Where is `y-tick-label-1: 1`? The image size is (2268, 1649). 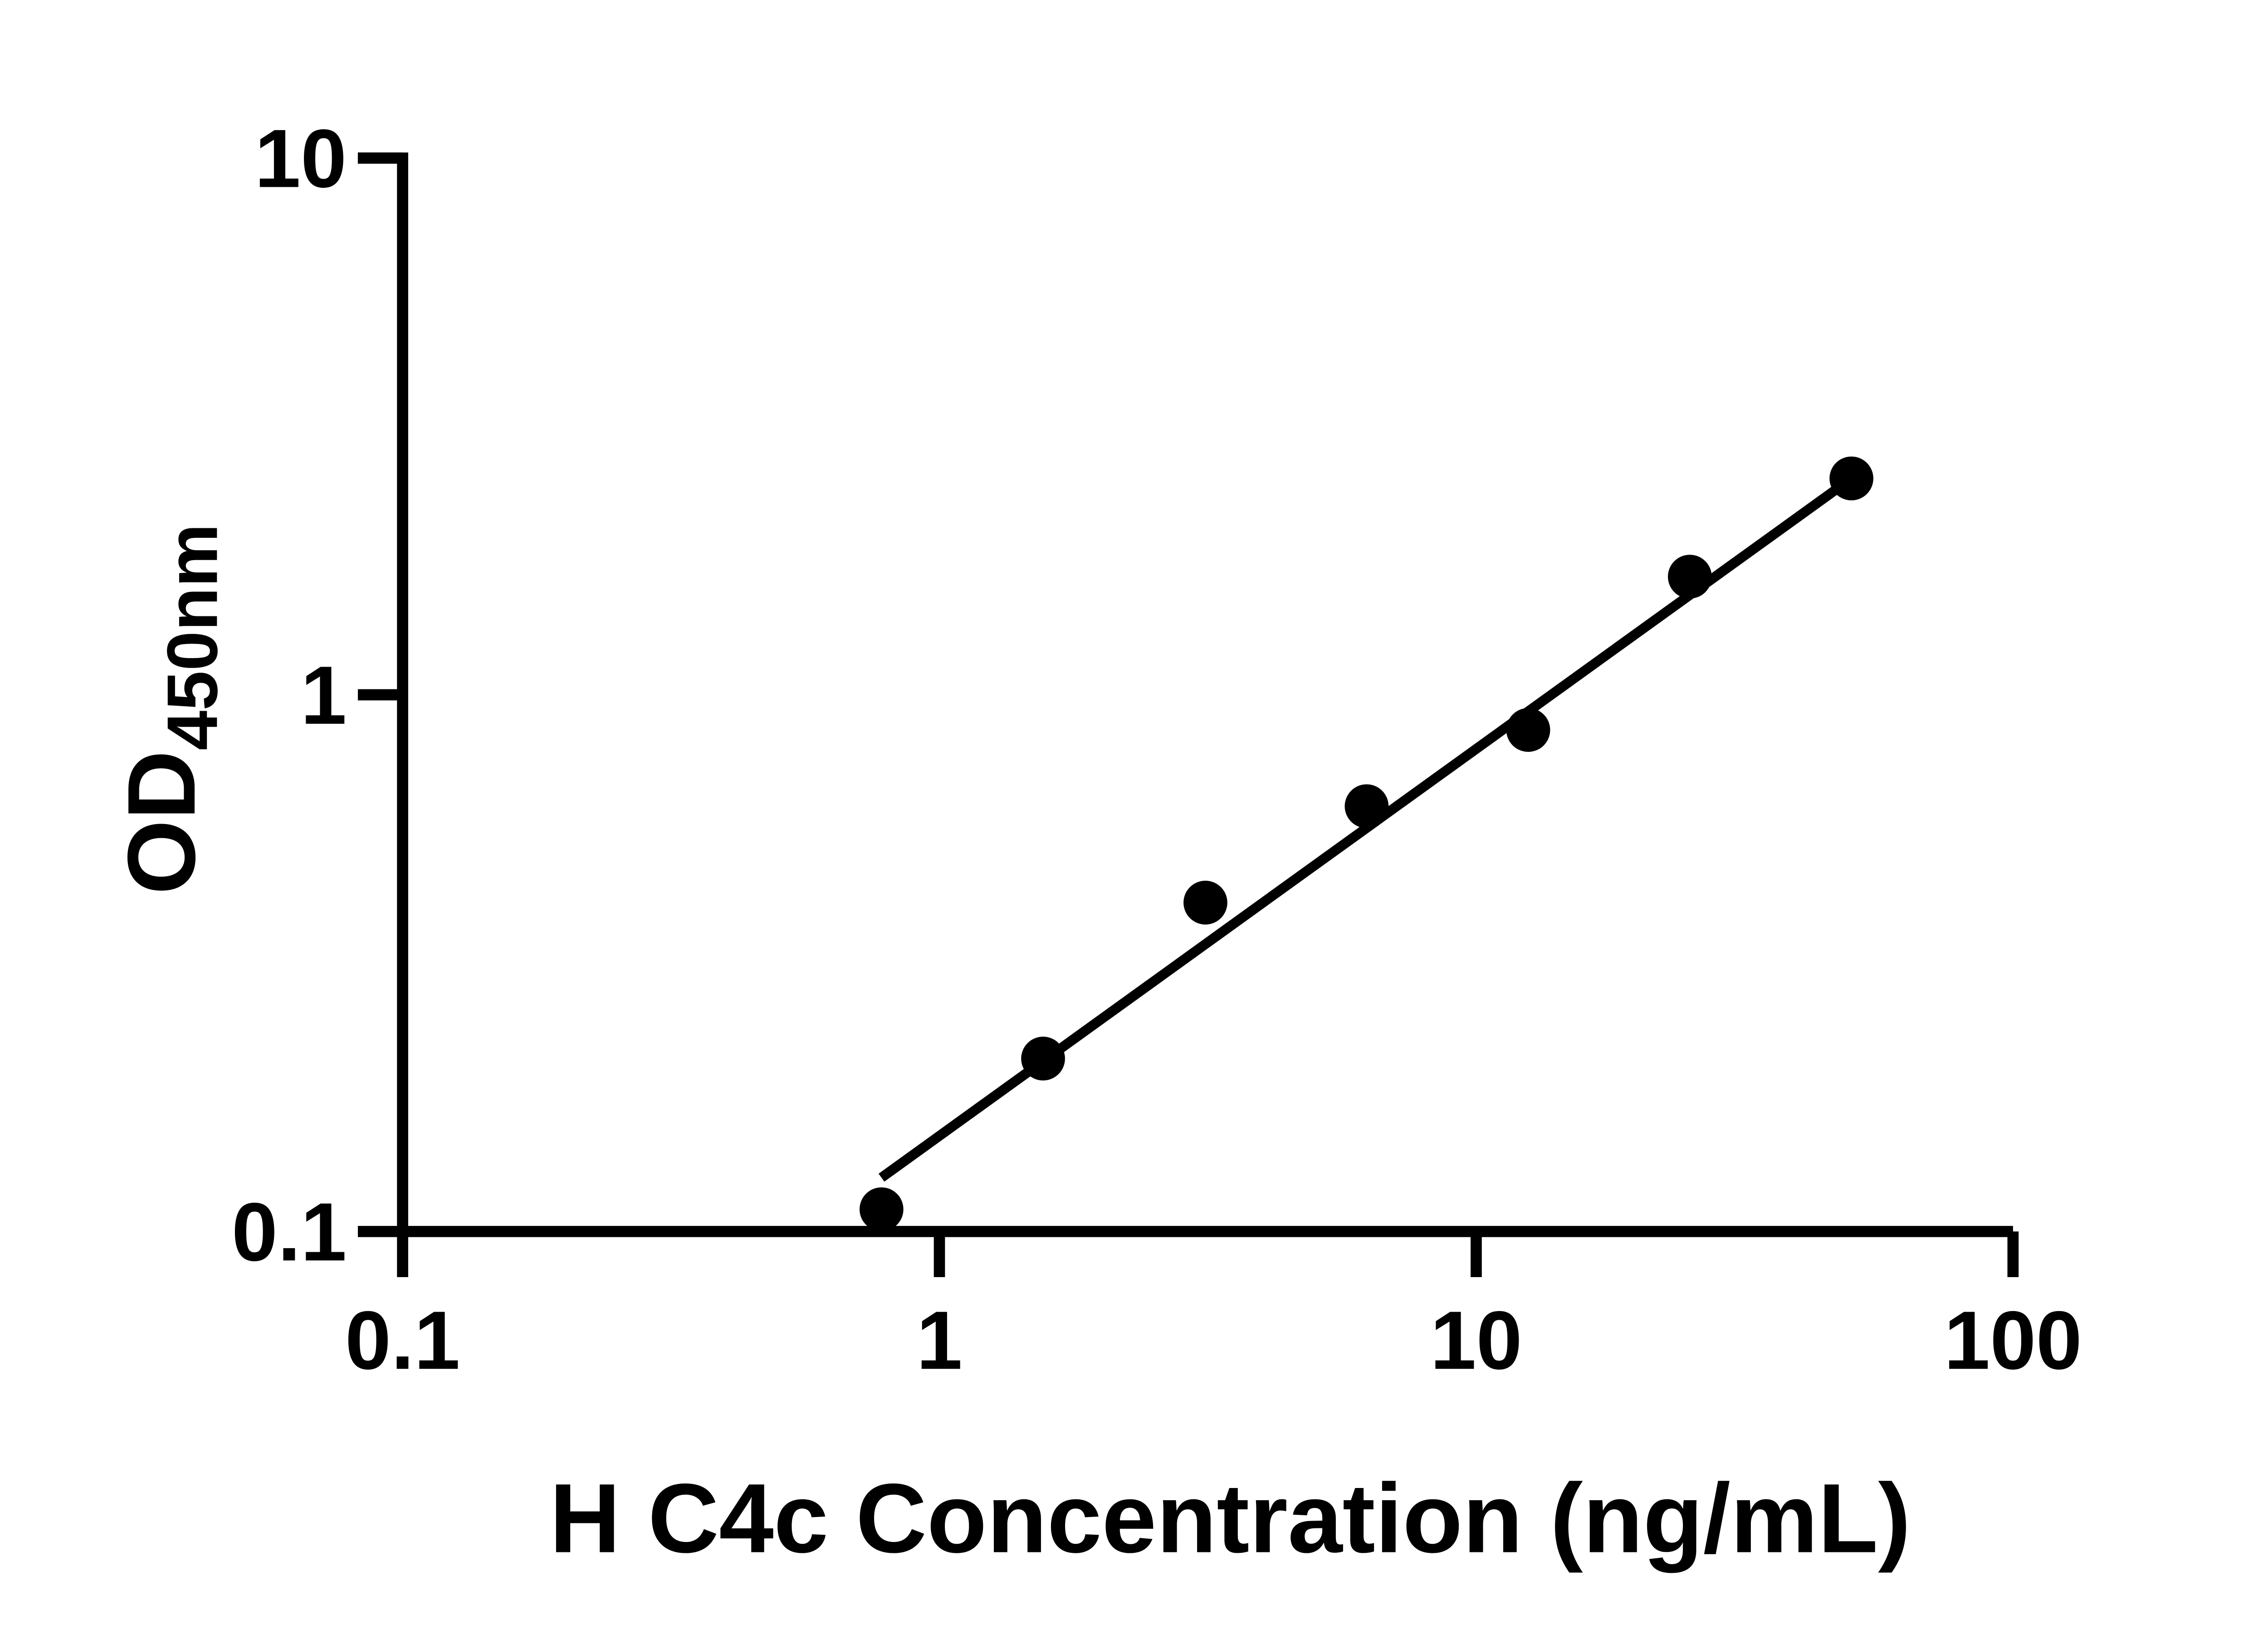
y-tick-label-1: 1 is located at coordinates (324, 696).